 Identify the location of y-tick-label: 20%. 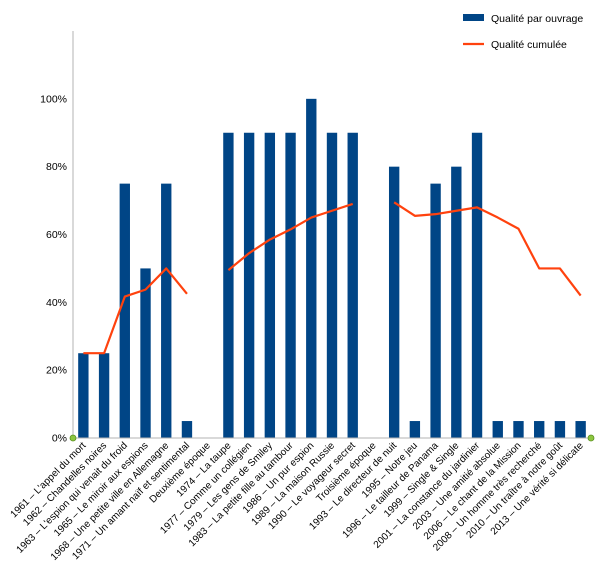
(56, 371).